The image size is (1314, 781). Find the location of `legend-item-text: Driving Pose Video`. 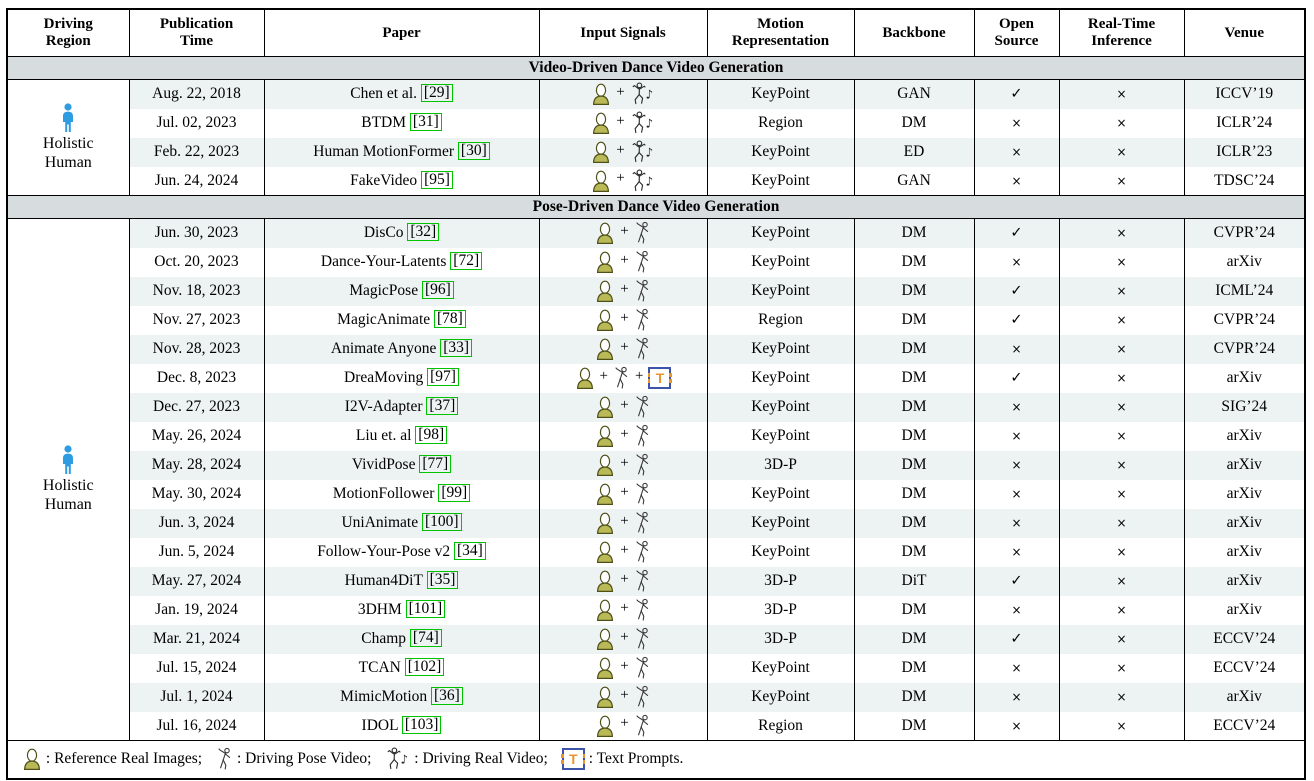

legend-item-text: Driving Pose Video is located at coordinates (306, 758).